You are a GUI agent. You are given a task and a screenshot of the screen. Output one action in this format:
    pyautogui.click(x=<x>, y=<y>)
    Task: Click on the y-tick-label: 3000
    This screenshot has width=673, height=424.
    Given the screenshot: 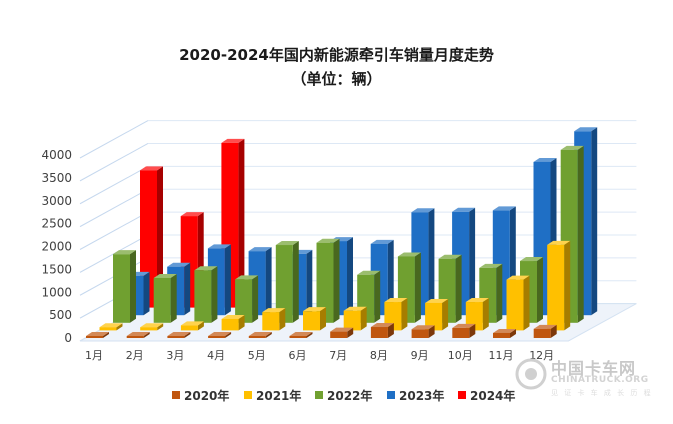 What is the action you would take?
    pyautogui.click(x=56, y=201)
    